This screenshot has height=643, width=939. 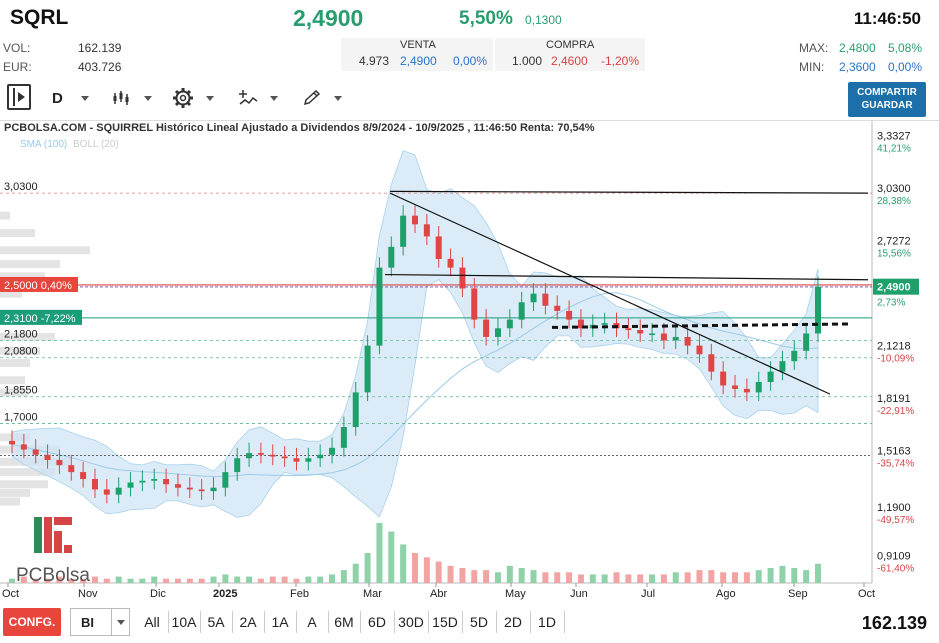 What do you see at coordinates (121, 98) in the screenshot?
I see `candles-icon` at bounding box center [121, 98].